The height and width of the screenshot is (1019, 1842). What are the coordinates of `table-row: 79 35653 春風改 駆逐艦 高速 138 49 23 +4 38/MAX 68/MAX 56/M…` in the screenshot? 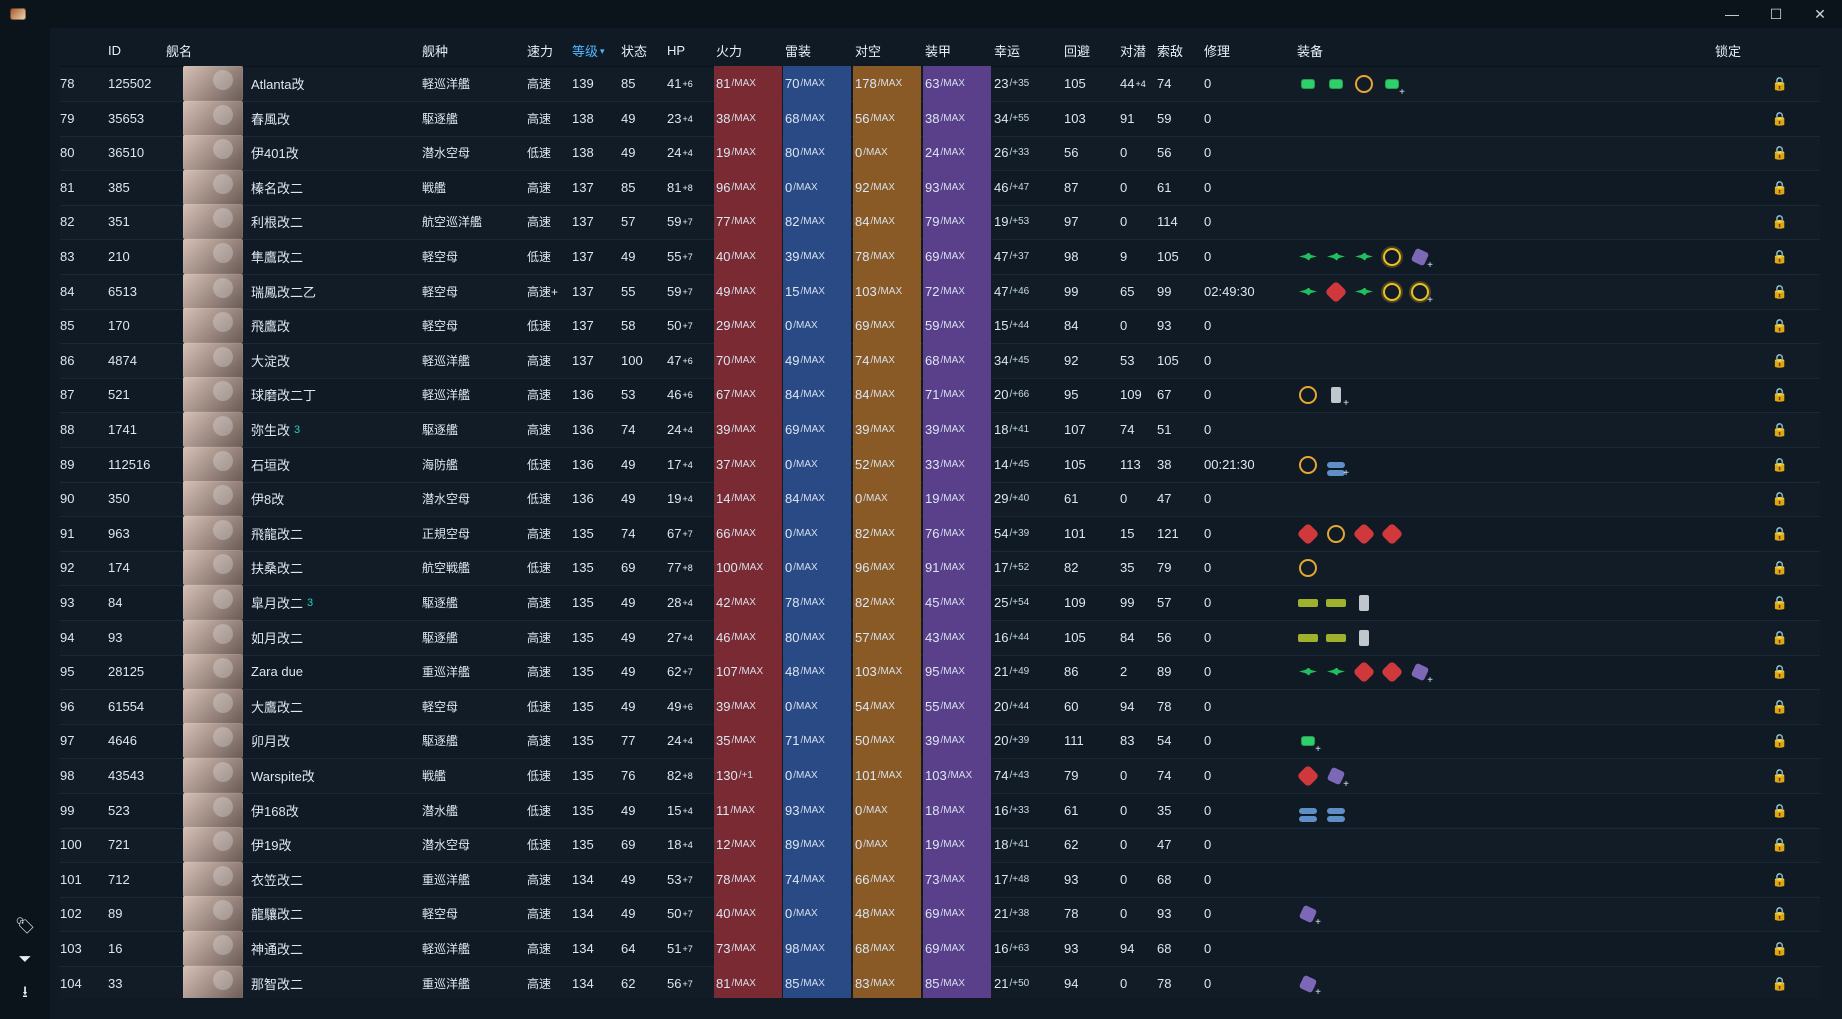 It's located at (940, 119).